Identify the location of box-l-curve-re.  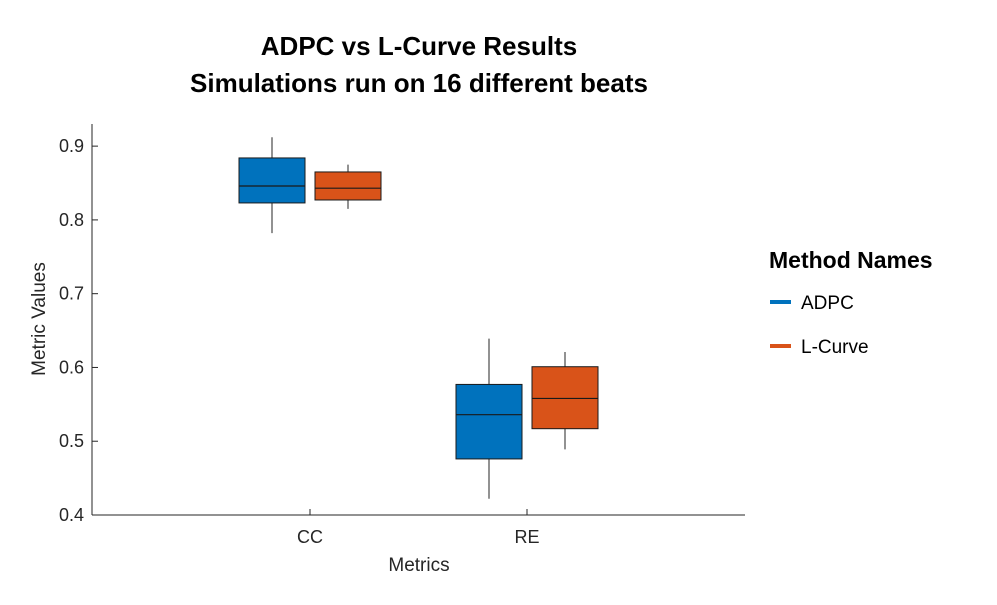
(565, 400).